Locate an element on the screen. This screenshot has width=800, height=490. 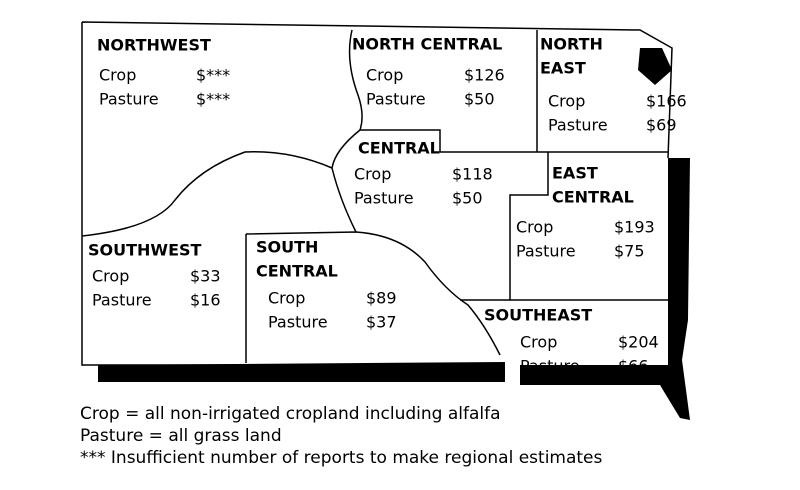
row-value: $16 is located at coordinates (205, 300).